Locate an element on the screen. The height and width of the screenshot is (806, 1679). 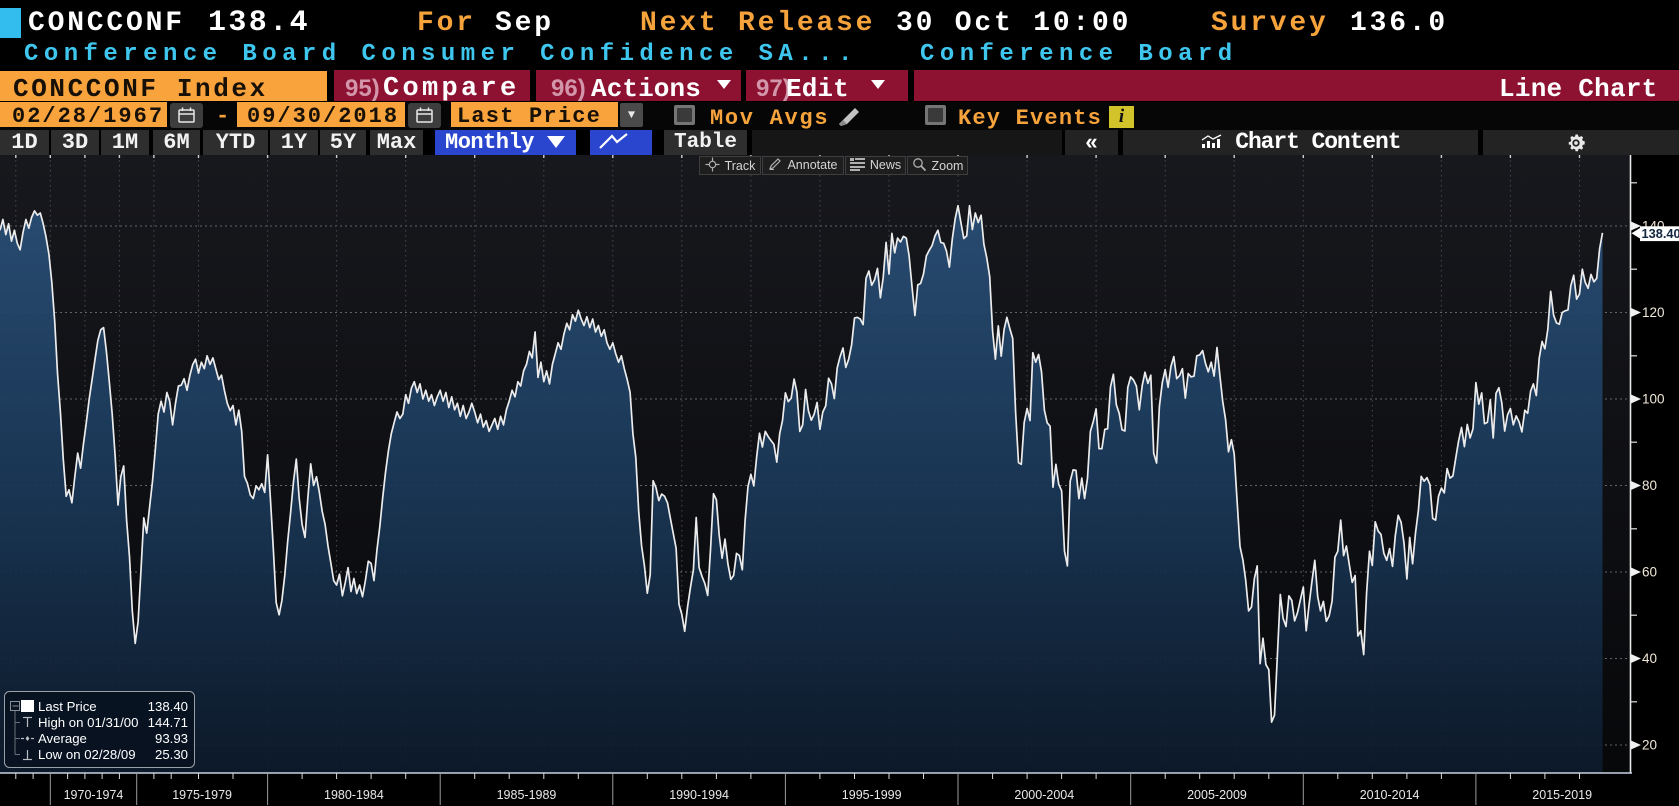
svg-text: 2010-2014 is located at coordinates (1390, 795).